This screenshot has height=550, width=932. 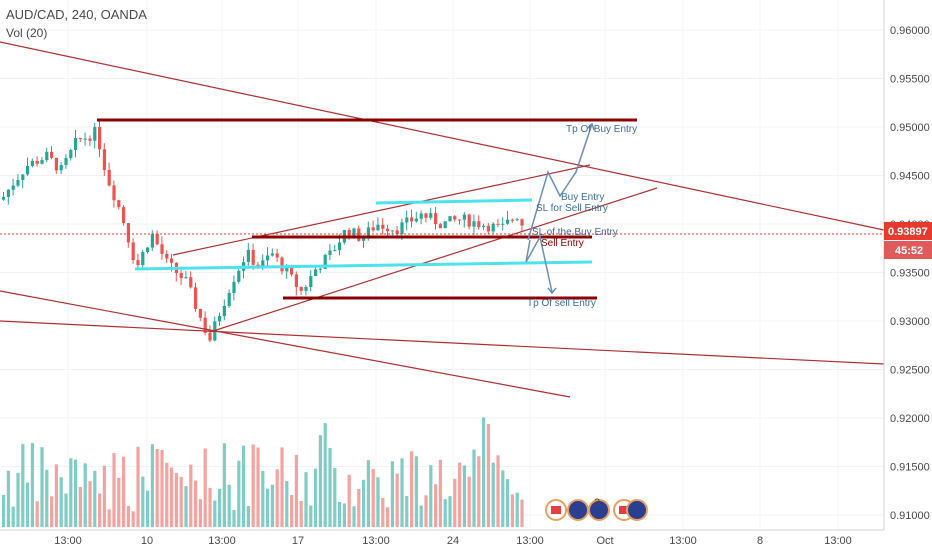 I want to click on time-axis: 13:00 10 13:00 17 13:00 24 13:00 Oct 13:00 8 13:00, so click(x=453, y=541).